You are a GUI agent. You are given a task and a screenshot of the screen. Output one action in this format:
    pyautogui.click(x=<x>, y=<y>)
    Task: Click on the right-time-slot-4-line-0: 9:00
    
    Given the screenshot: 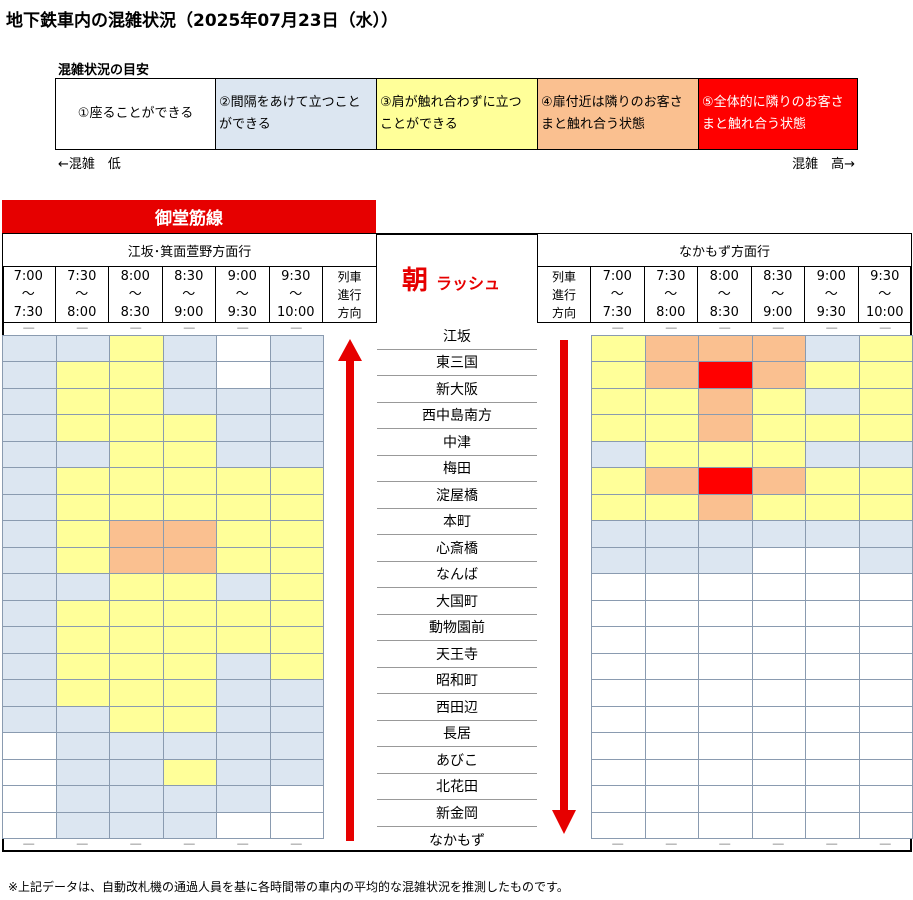 What is the action you would take?
    pyautogui.click(x=831, y=276)
    